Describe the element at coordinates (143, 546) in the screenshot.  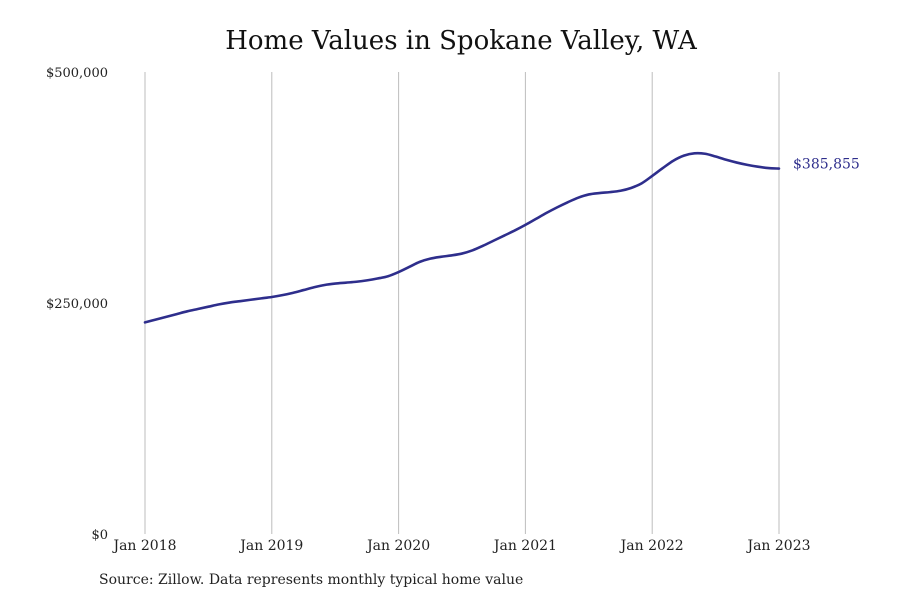
I see `x-tick-label: Jan 2018` at that location.